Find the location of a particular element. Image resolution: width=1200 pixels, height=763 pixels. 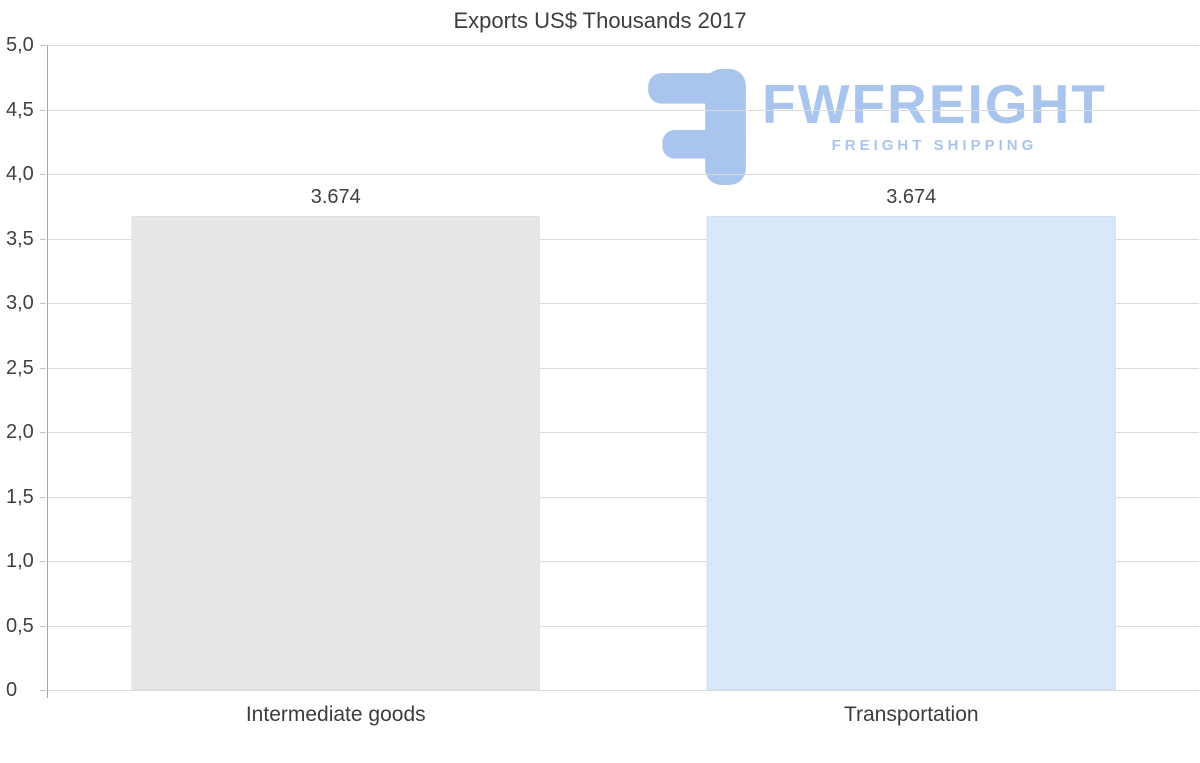

y-tick-label: 1,0 is located at coordinates (20, 561).